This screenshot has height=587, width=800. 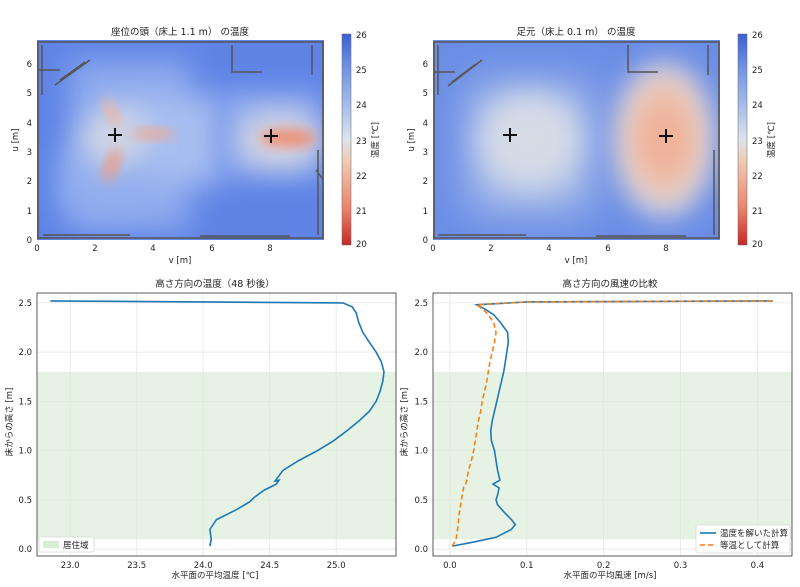 I want to click on x-tick-label: 25.0, so click(x=336, y=566).